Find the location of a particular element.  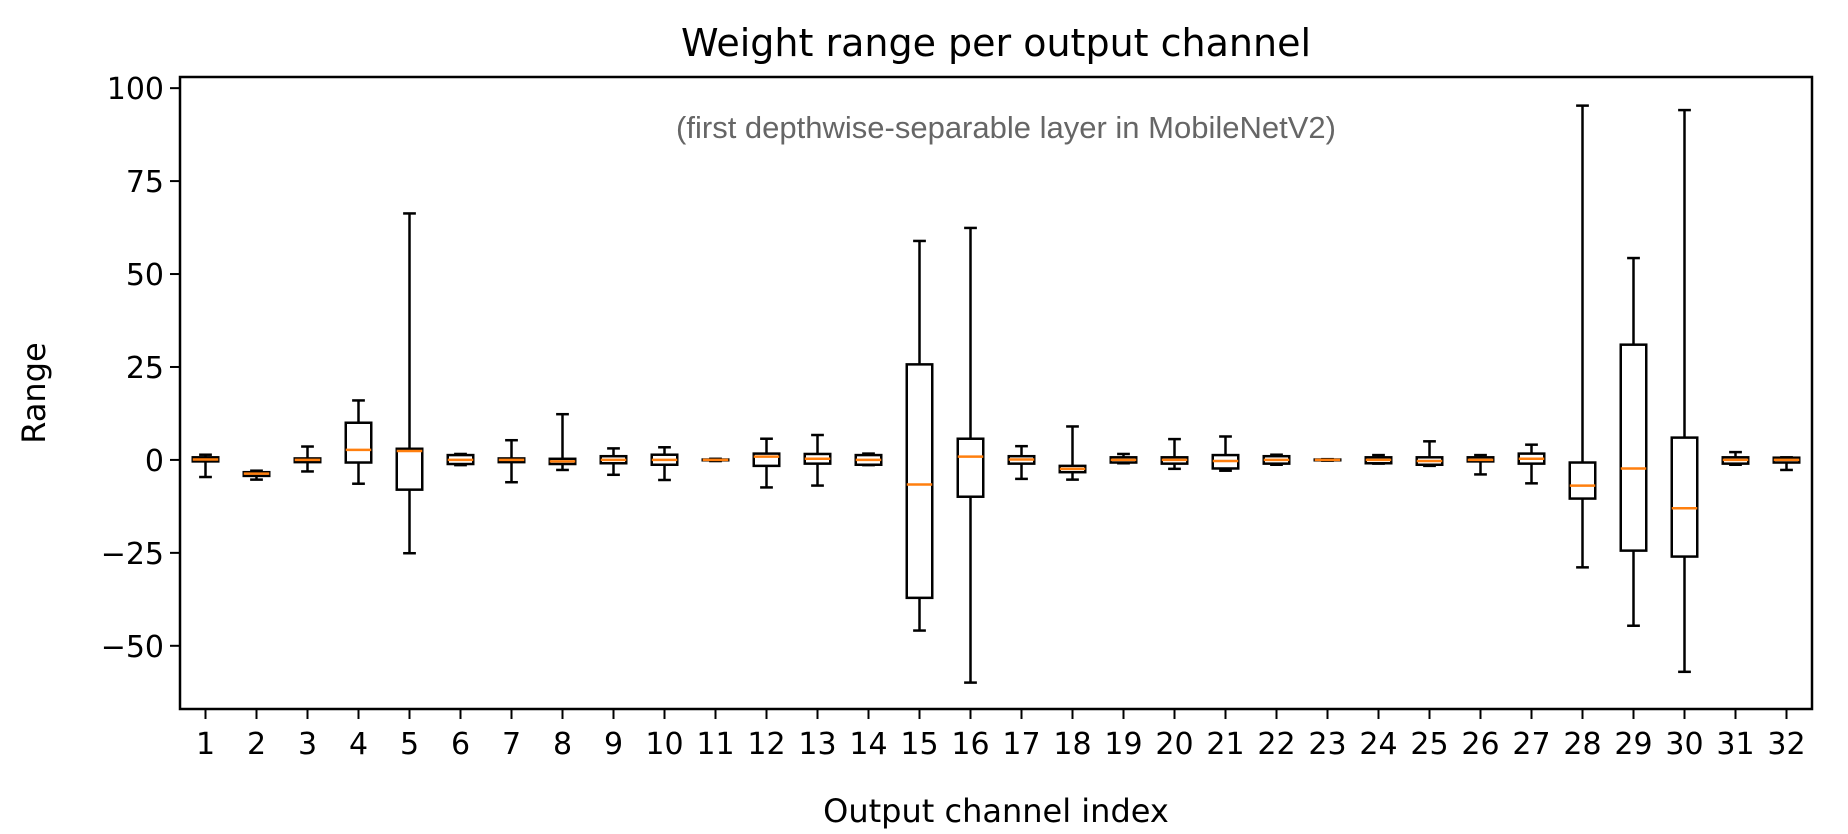

x-tick-label: 20 is located at coordinates (1174, 744).